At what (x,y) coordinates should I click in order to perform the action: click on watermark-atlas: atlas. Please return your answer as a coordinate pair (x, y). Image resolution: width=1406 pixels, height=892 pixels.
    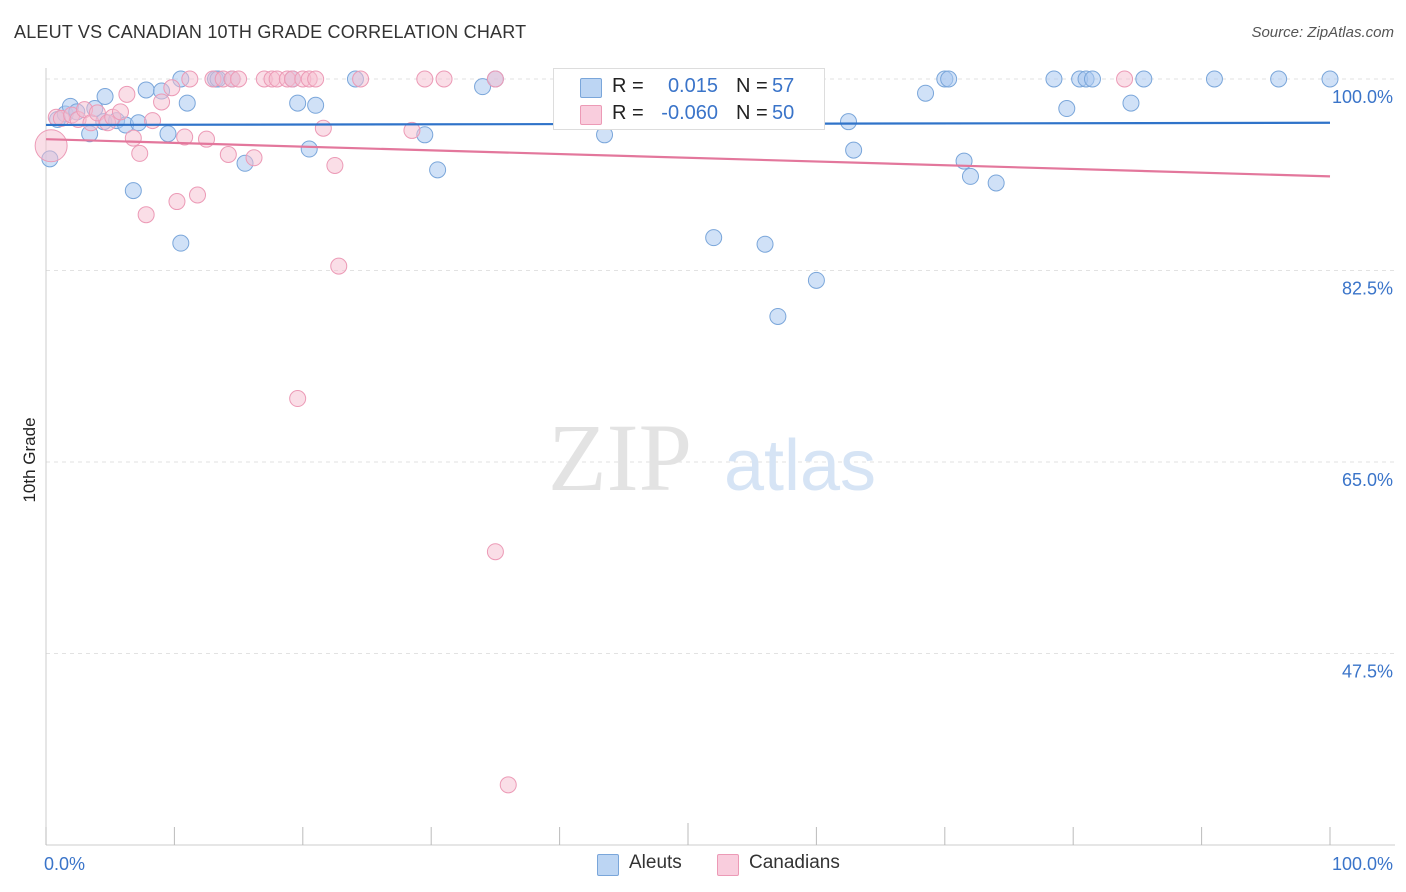
    Looking at the image, I should click on (800, 466).